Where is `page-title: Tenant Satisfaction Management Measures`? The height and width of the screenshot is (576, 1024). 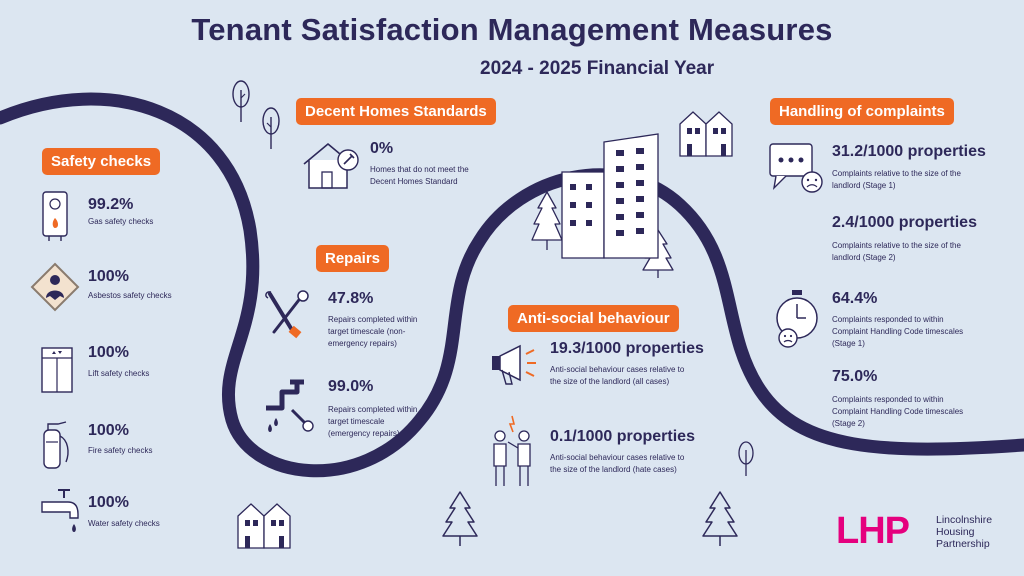
page-title: Tenant Satisfaction Management Measures is located at coordinates (512, 29).